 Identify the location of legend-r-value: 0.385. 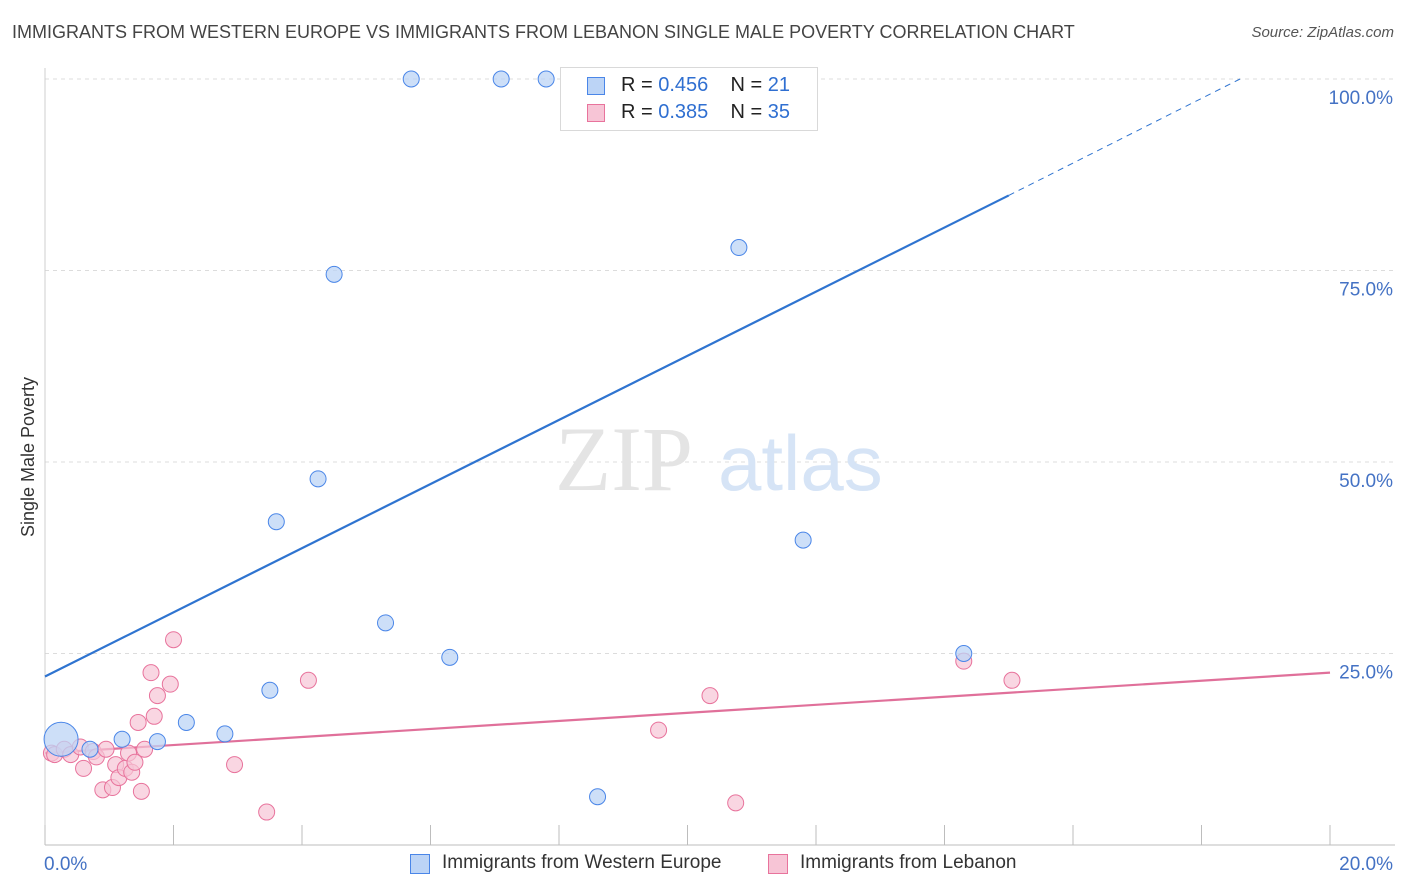
(683, 112).